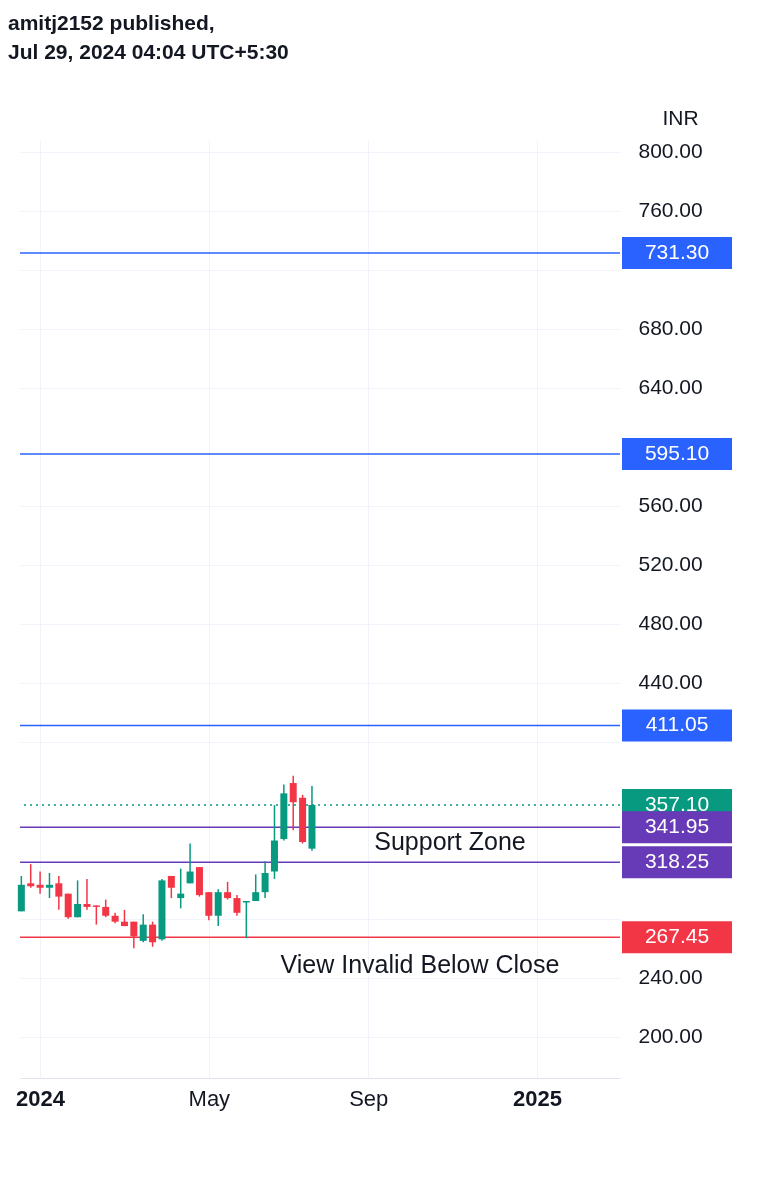  Describe the element at coordinates (677, 724) in the screenshot. I see `ref-line-label: 411.05` at that location.